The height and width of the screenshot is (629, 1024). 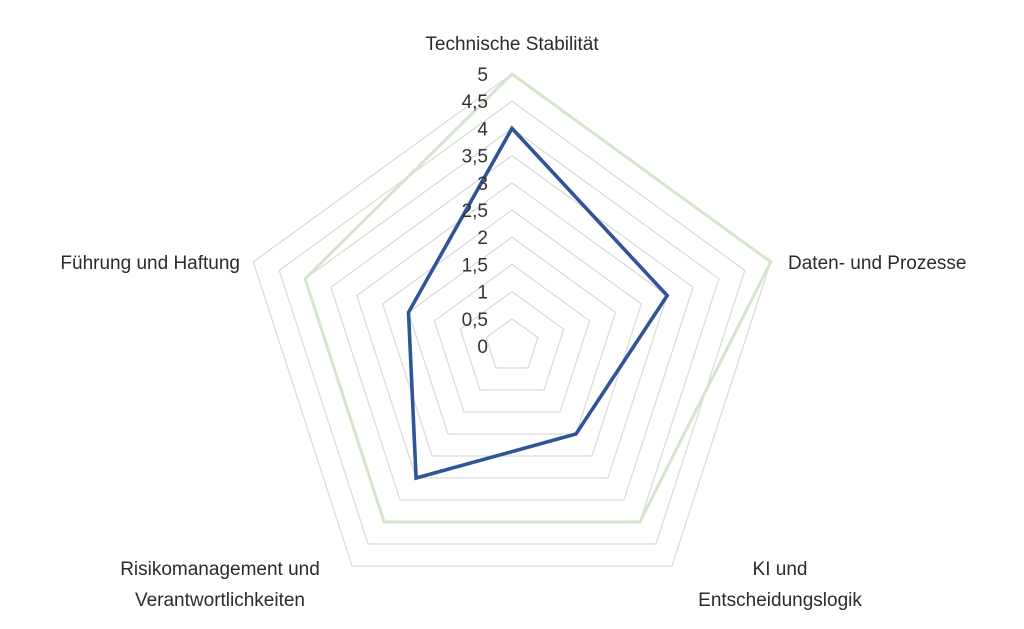 I want to click on tick-label: 1, so click(x=482, y=293).